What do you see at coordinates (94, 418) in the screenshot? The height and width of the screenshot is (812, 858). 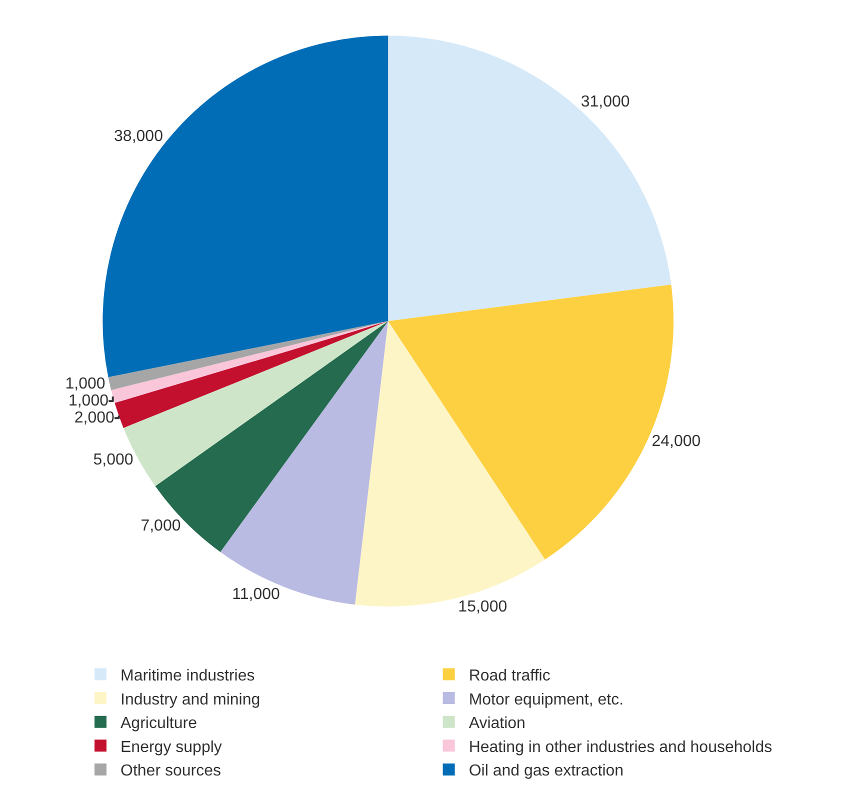 I see `data-label: 2,000` at bounding box center [94, 418].